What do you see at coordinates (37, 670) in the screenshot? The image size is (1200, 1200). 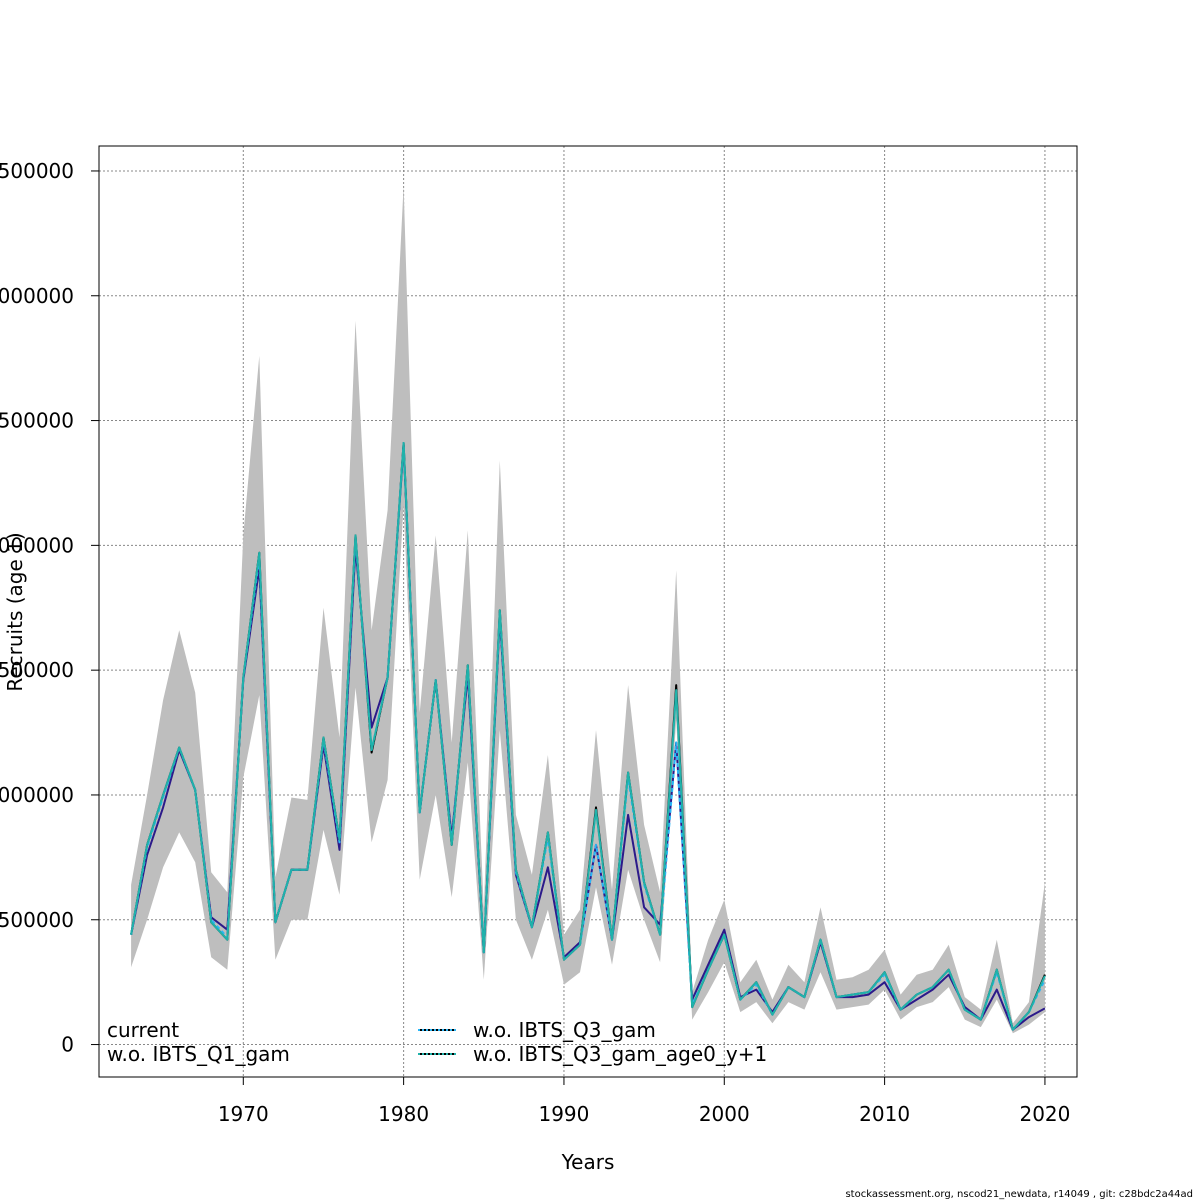 I see `y-tick-label: 1500000` at bounding box center [37, 670].